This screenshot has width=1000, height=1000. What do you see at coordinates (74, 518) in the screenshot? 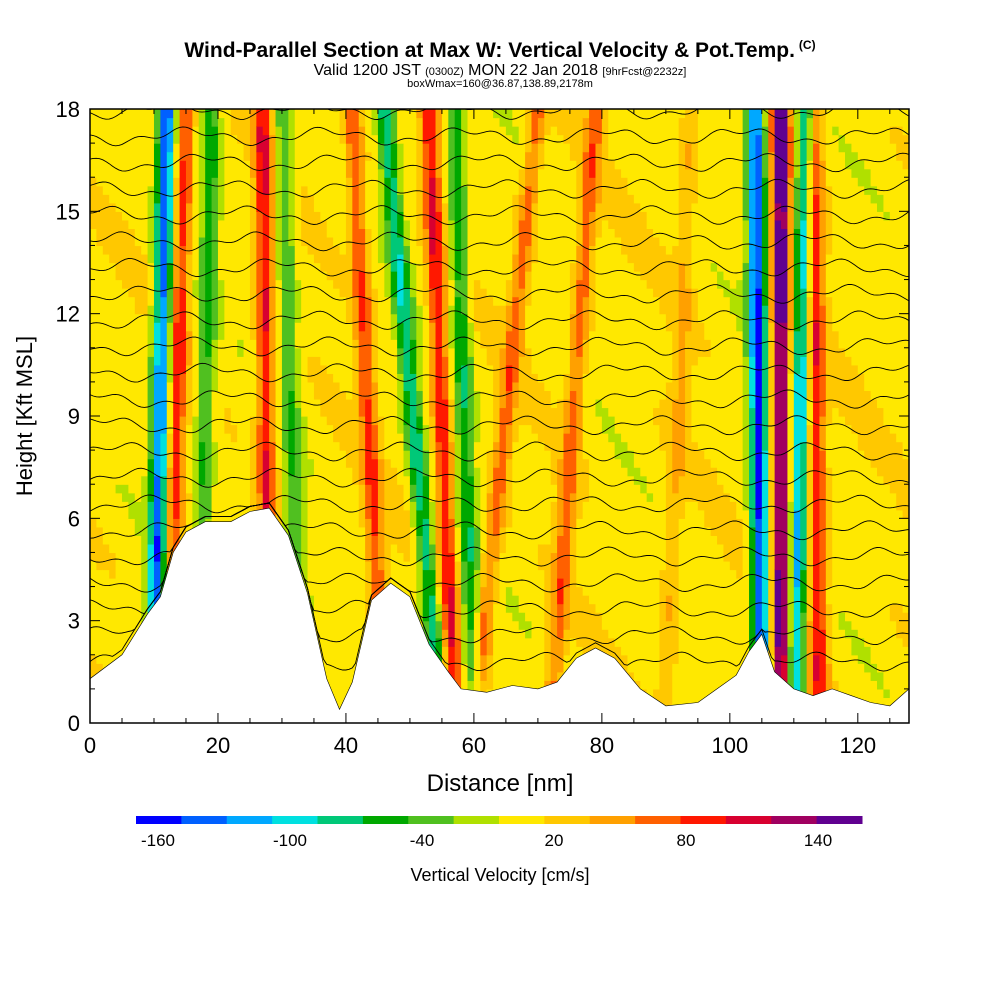
I see `y-tick-label: 6` at bounding box center [74, 518].